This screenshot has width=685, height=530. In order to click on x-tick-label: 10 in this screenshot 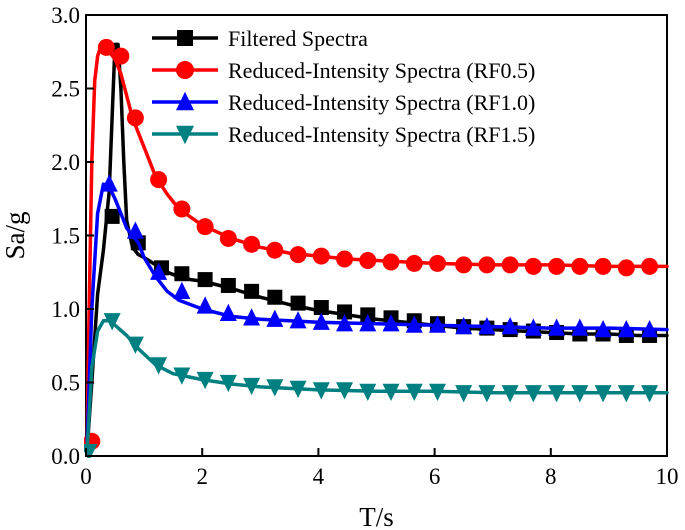, I will do `click(667, 476)`.